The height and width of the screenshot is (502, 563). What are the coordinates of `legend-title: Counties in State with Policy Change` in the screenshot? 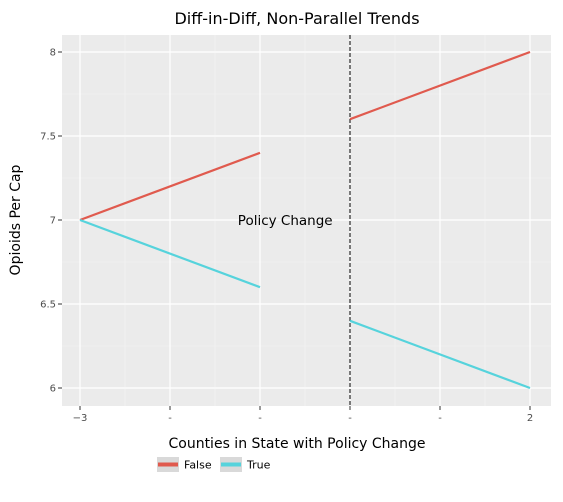 It's located at (296, 444).